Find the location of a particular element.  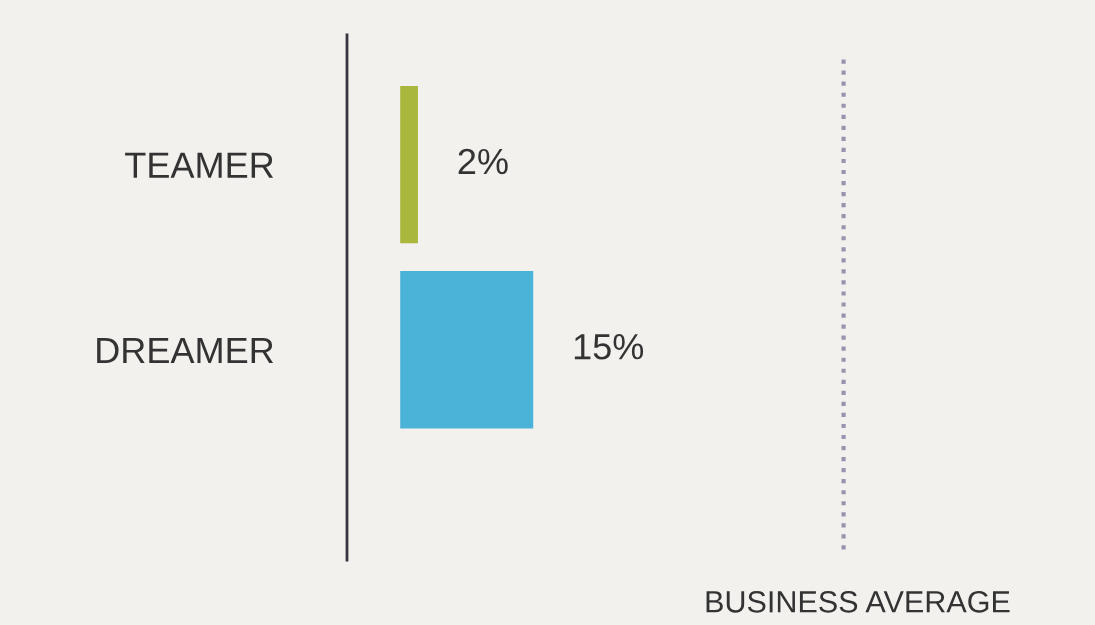

y-tick-label: DREAMER is located at coordinates (185, 350).